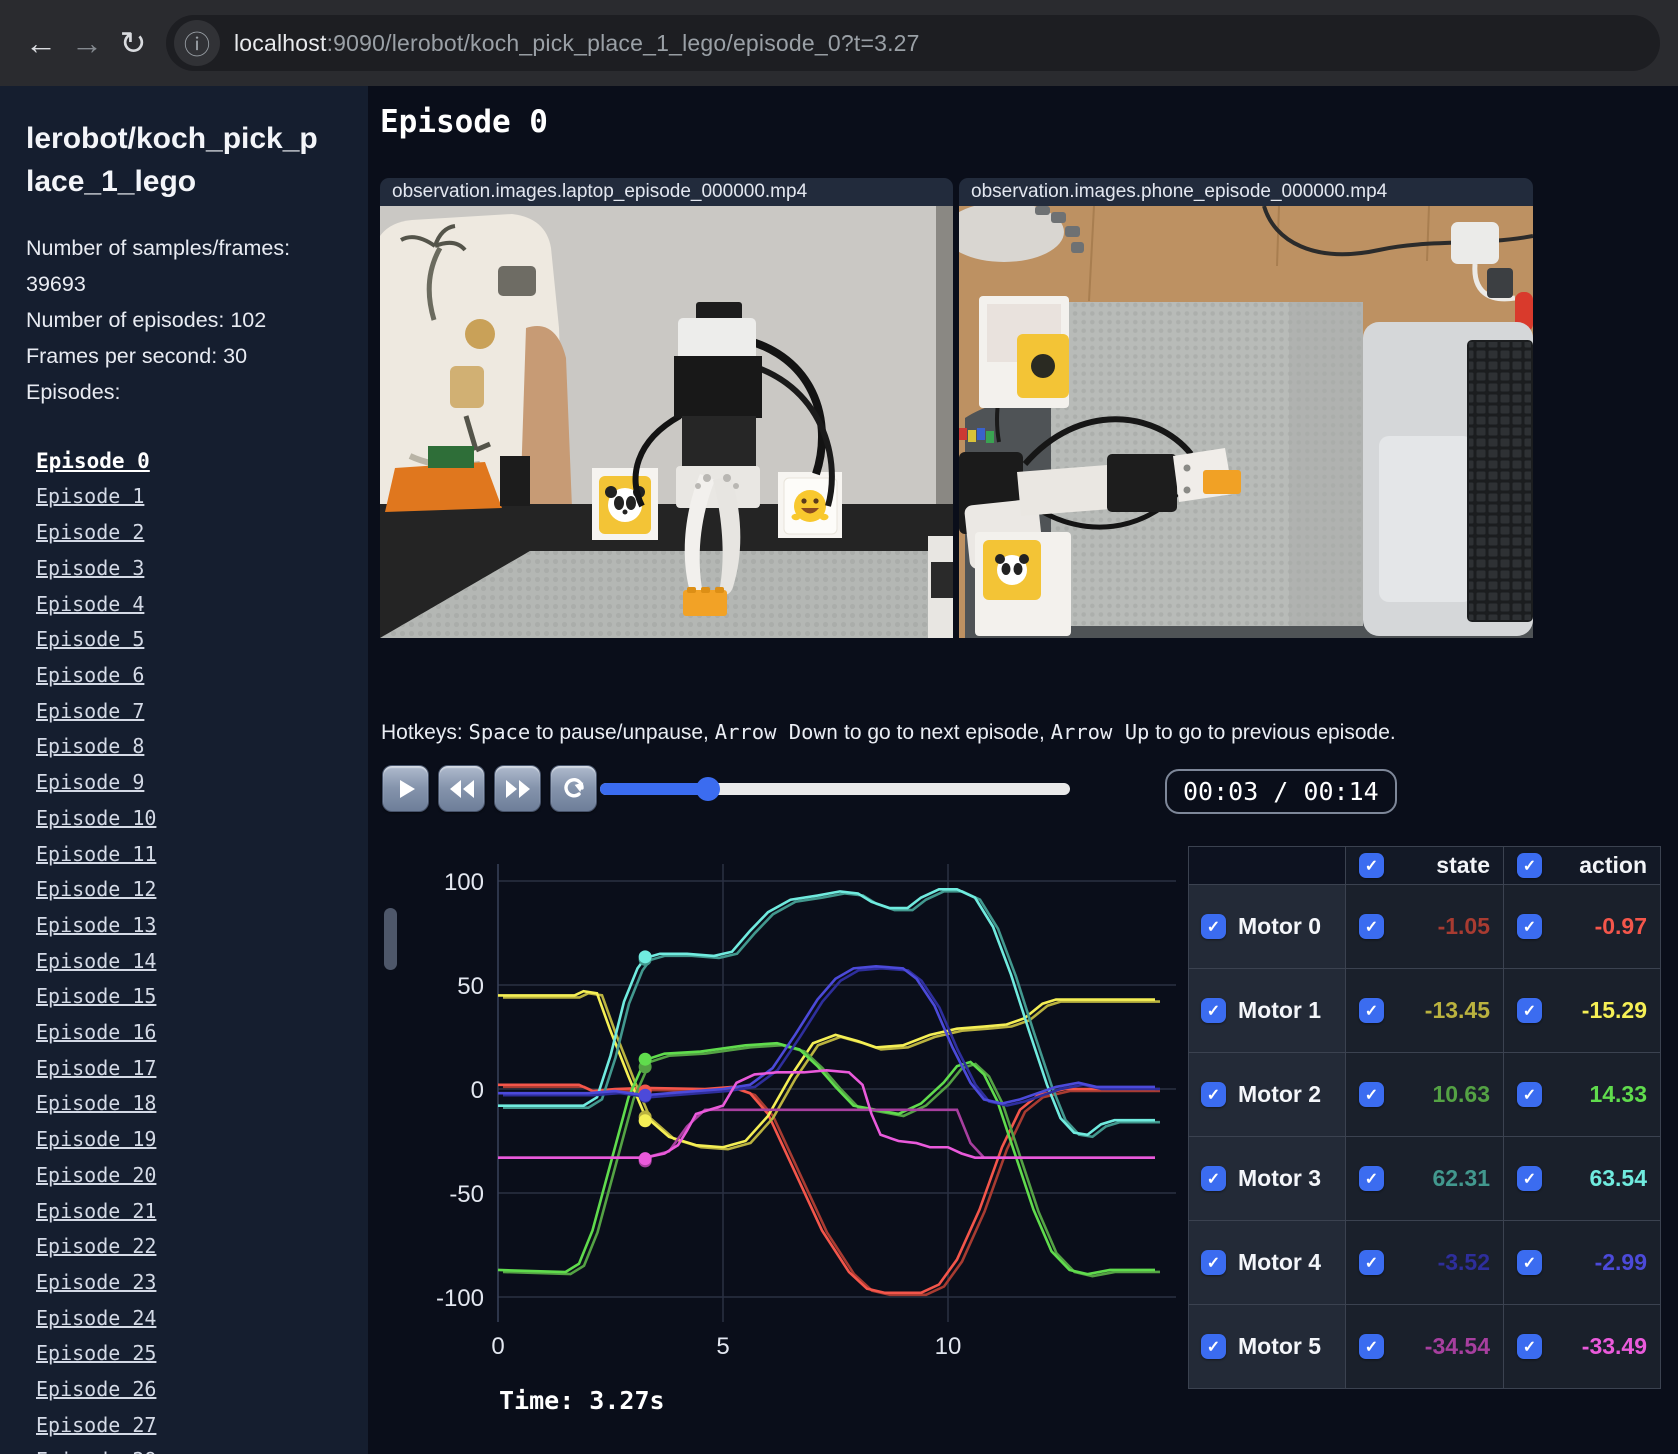 This screenshot has width=1678, height=1454. What do you see at coordinates (96, 1389) in the screenshot?
I see `episode-link: Episode 26` at bounding box center [96, 1389].